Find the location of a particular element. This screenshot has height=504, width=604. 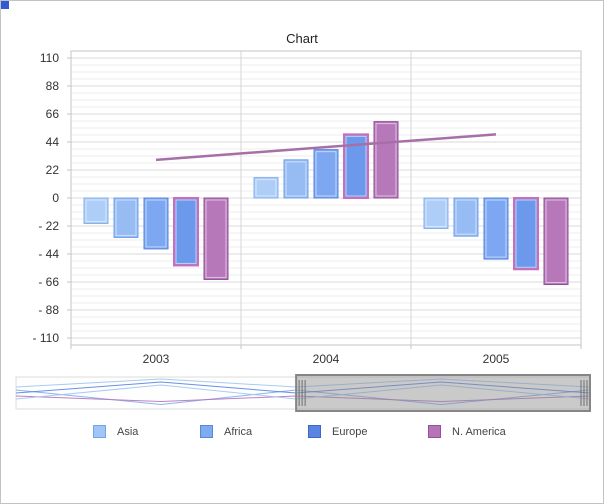

legend-label: N. America is located at coordinates (479, 431).